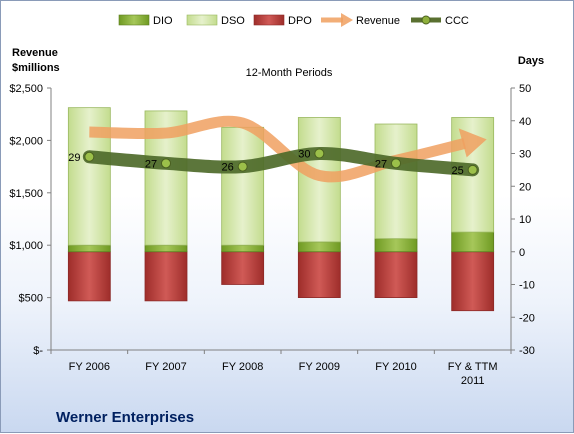 Image resolution: width=574 pixels, height=434 pixels. What do you see at coordinates (281, 161) in the screenshot?
I see `ccc-line` at bounding box center [281, 161].